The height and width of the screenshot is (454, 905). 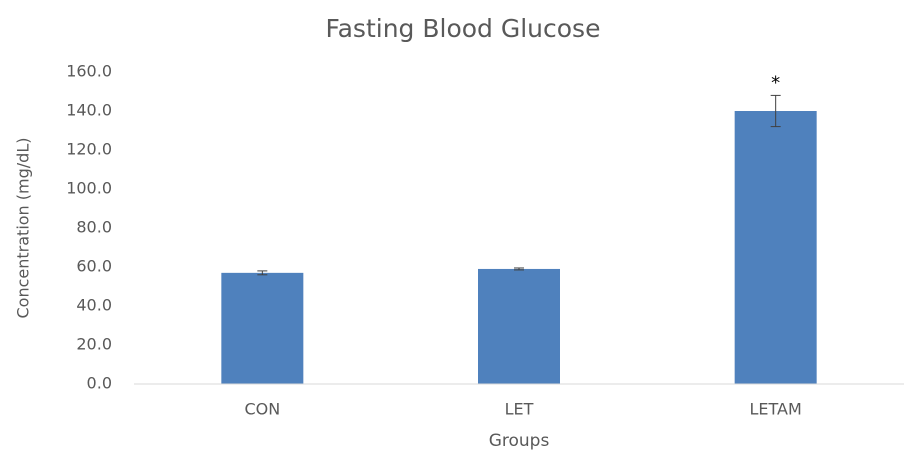 What do you see at coordinates (519, 441) in the screenshot?
I see `x-axis-label: Groups` at bounding box center [519, 441].